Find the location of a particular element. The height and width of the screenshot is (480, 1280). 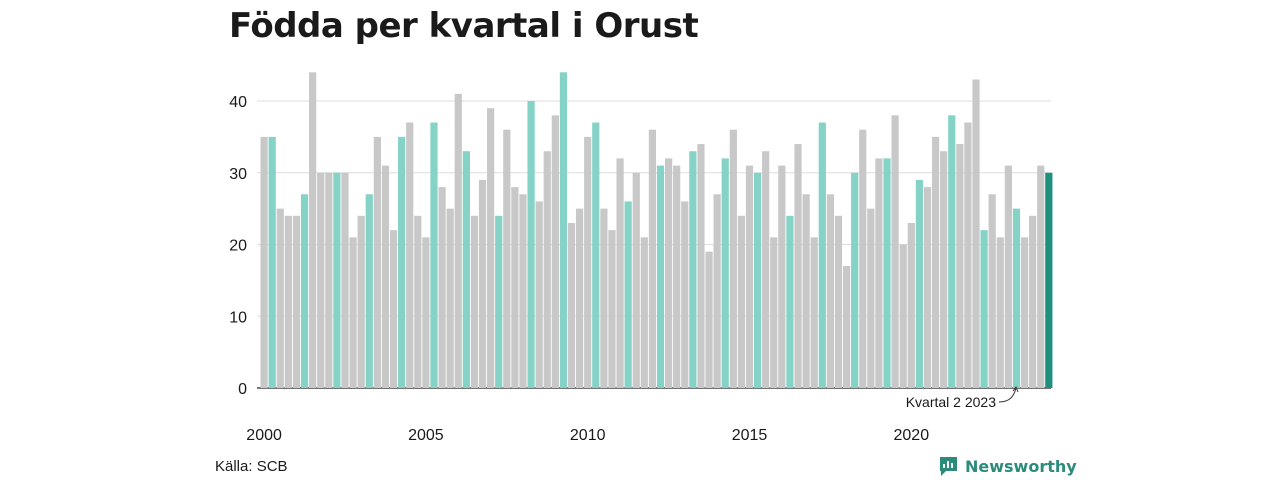

brand-logo: Newsworthy is located at coordinates (1007, 466).